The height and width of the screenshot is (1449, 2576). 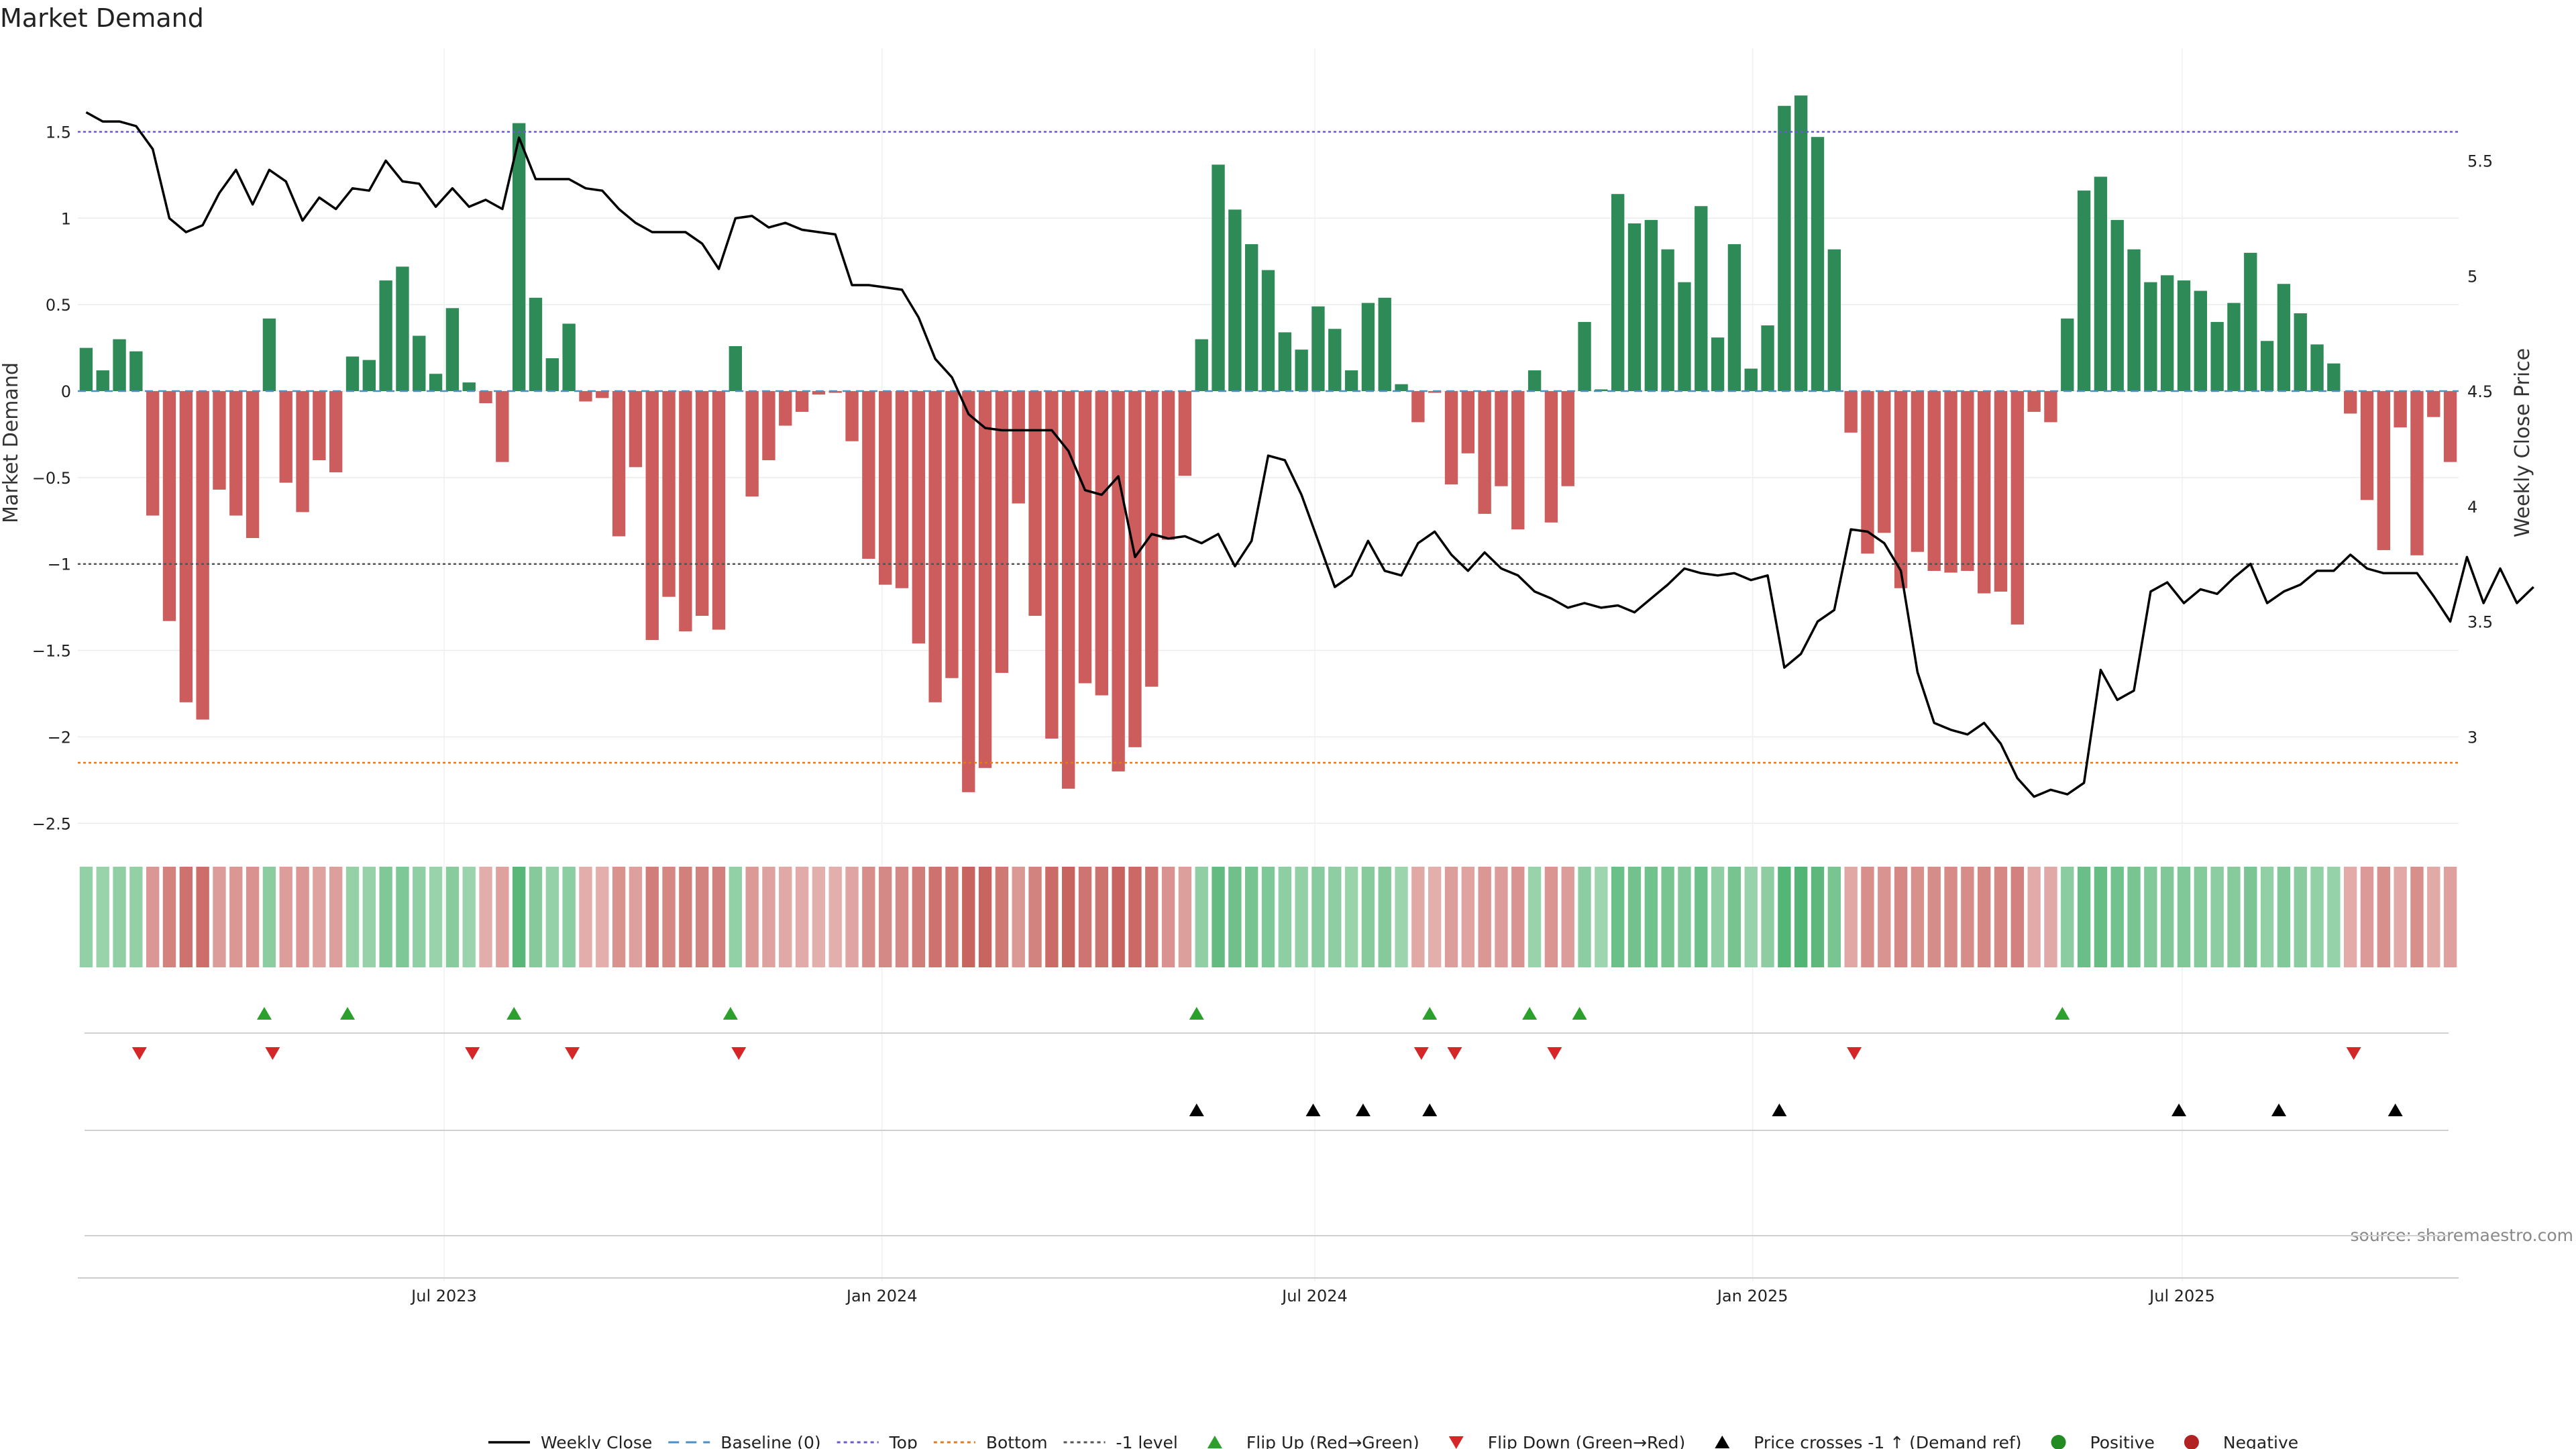 What do you see at coordinates (59, 737) in the screenshot?
I see `y-tick-label: −2` at bounding box center [59, 737].